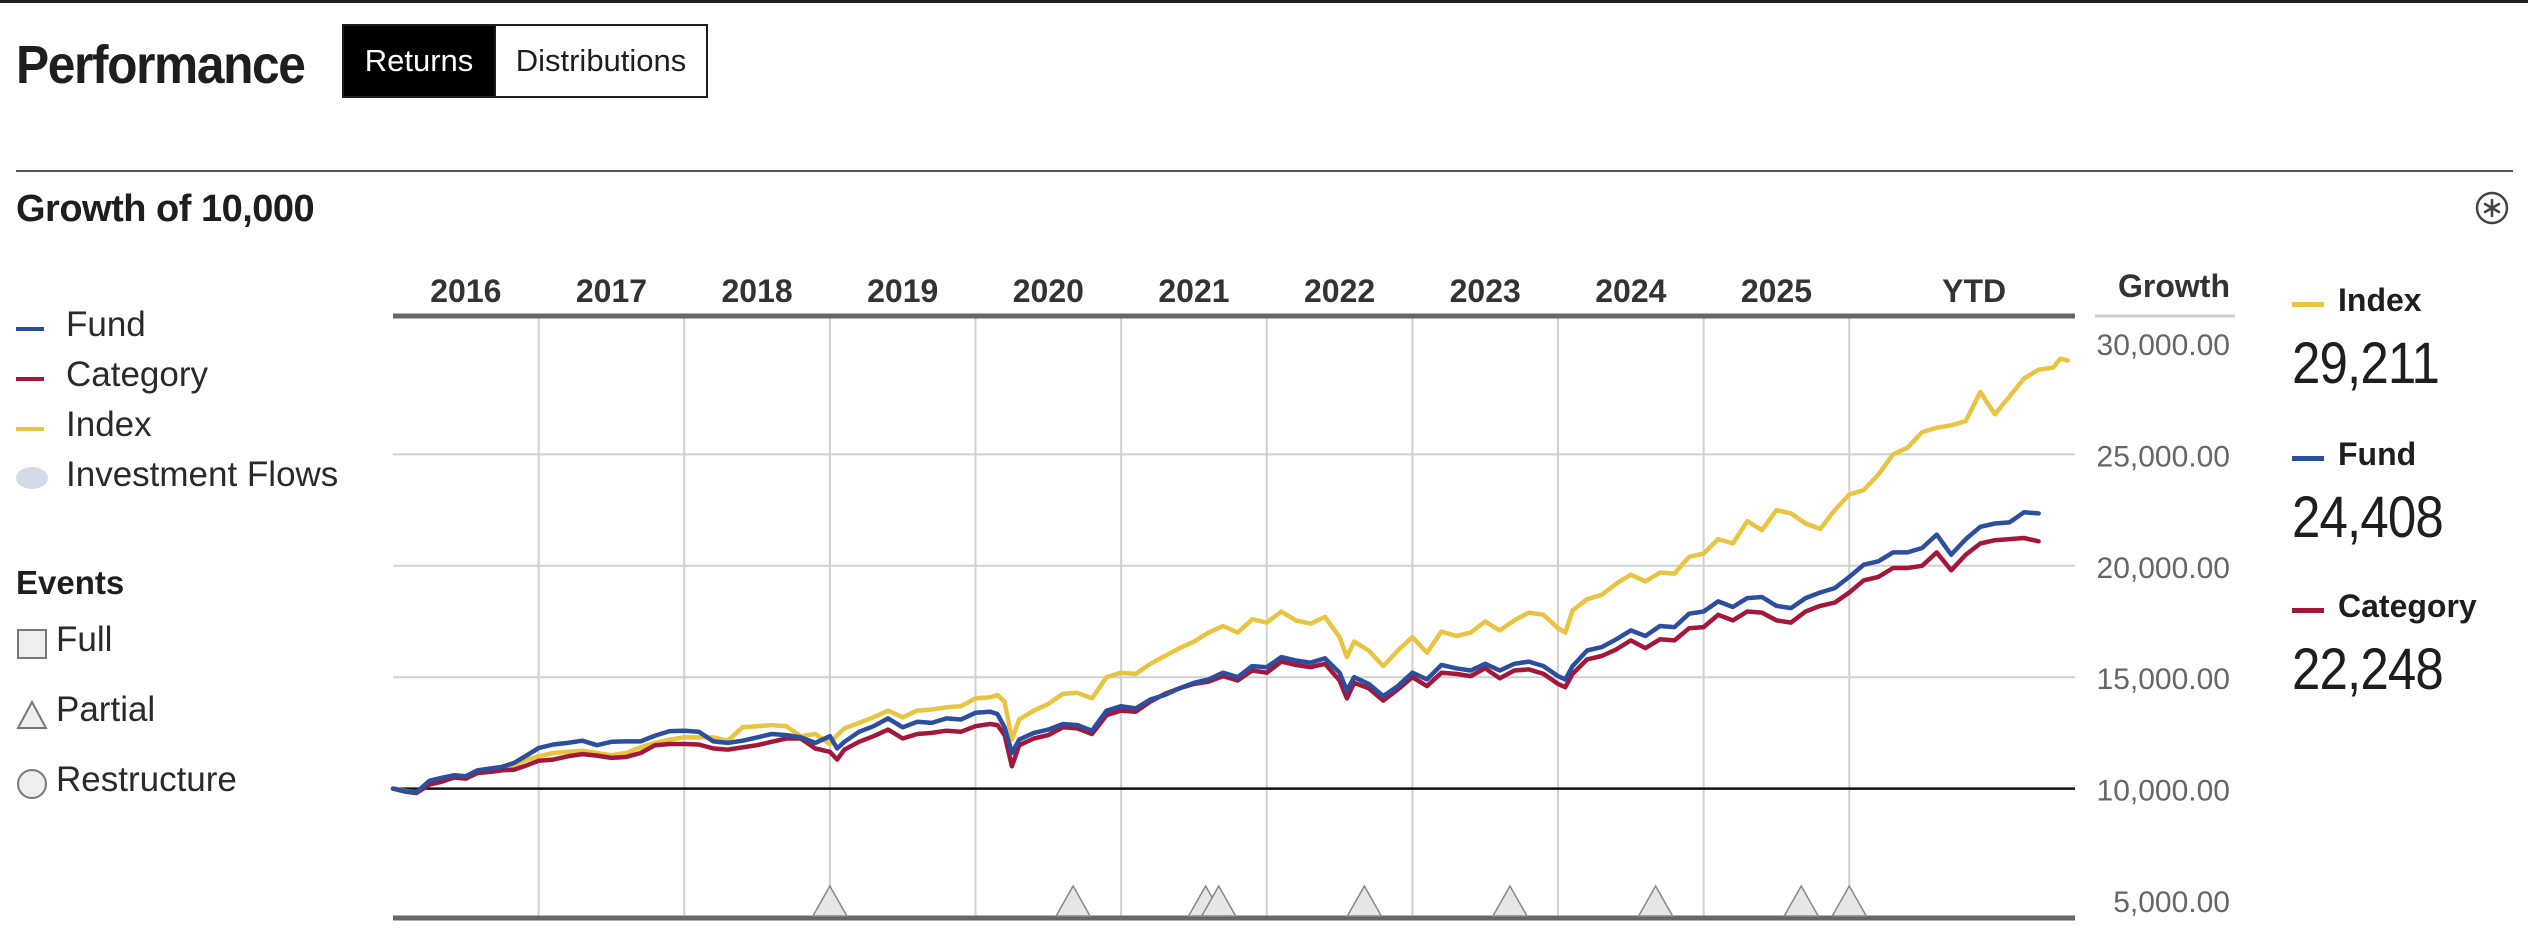  What do you see at coordinates (1776, 291) in the screenshot?
I see `x-tick-label: 2025` at bounding box center [1776, 291].